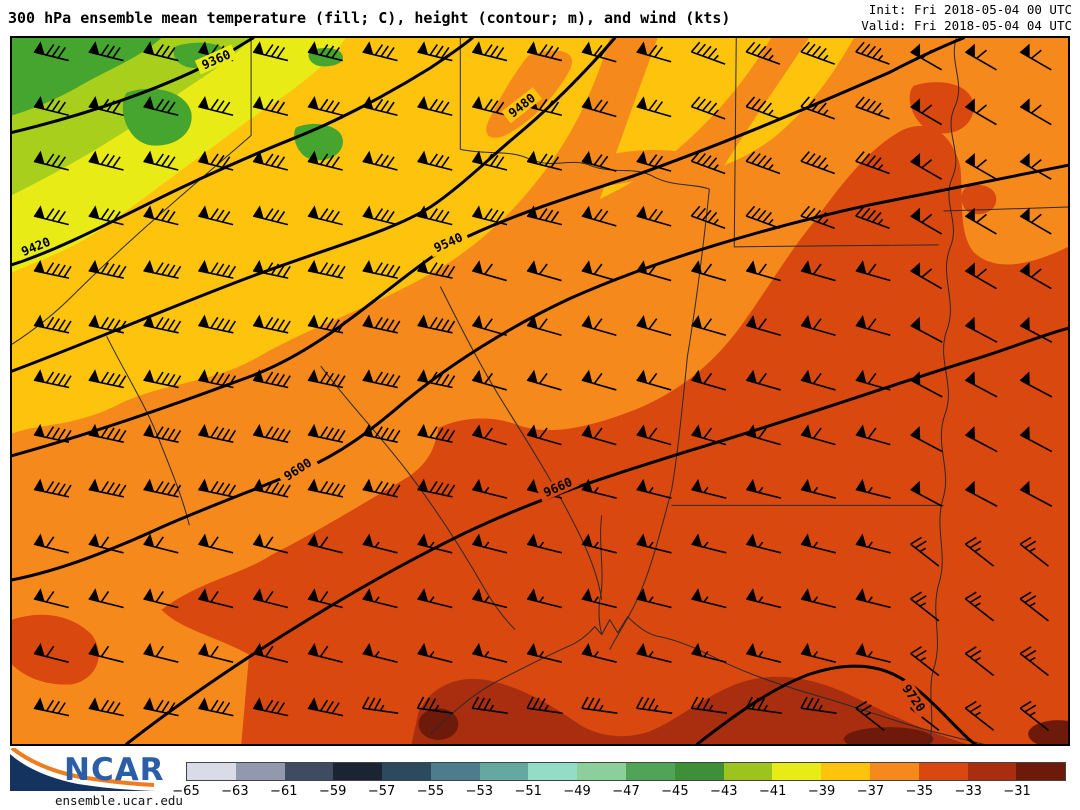 This screenshot has width=1080, height=810. Describe the element at coordinates (577, 791) in the screenshot. I see `colorbar-tick-label: −49` at that location.